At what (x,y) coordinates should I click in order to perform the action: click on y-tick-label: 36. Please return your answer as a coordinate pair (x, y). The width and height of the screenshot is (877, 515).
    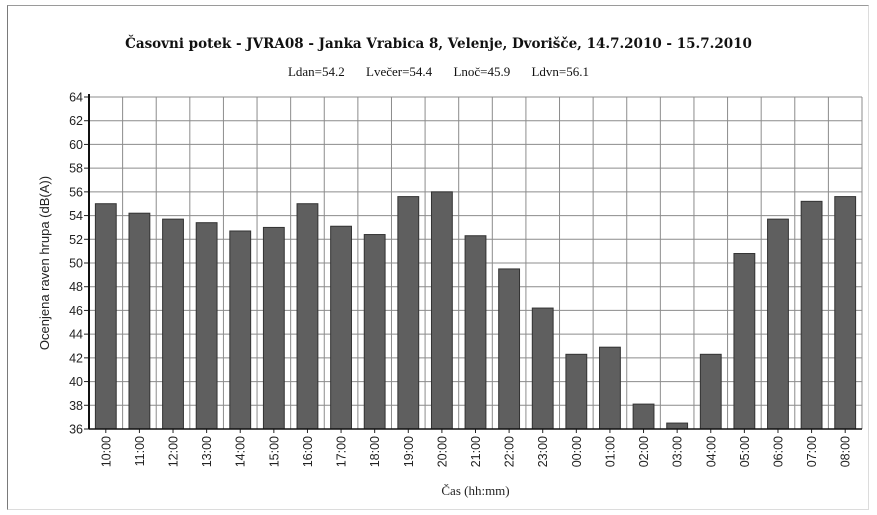
    Looking at the image, I should click on (76, 430).